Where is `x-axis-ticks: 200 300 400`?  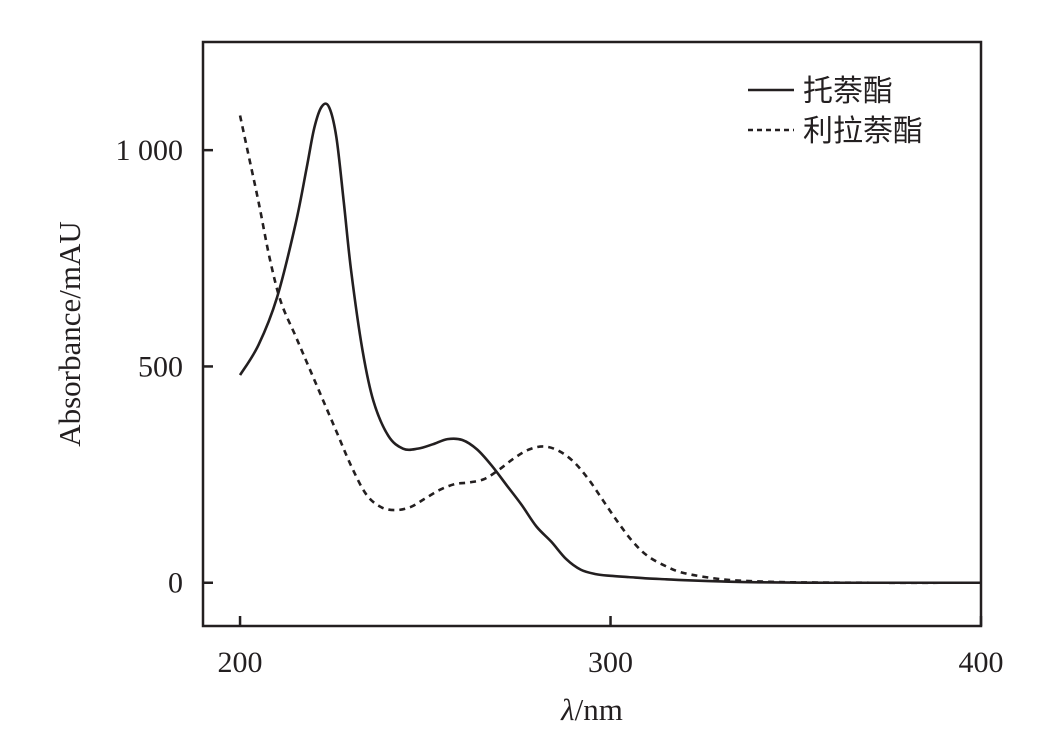
x-axis-ticks: 200 300 400 is located at coordinates (611, 647).